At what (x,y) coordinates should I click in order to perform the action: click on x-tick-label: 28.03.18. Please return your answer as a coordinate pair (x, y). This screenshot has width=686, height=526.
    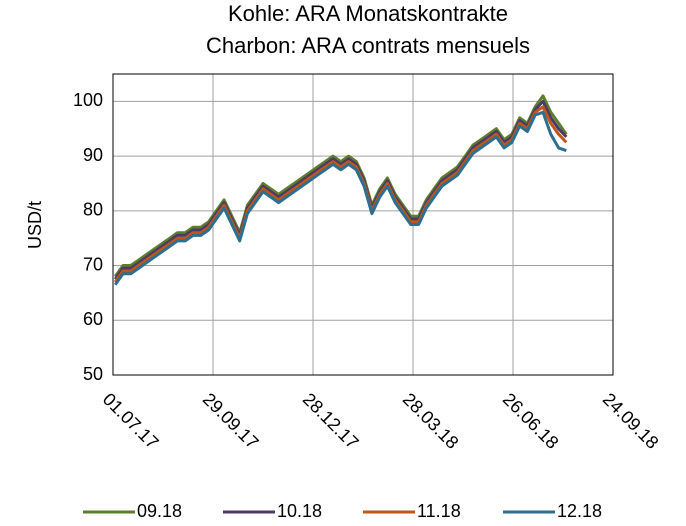
    Looking at the image, I should click on (431, 421).